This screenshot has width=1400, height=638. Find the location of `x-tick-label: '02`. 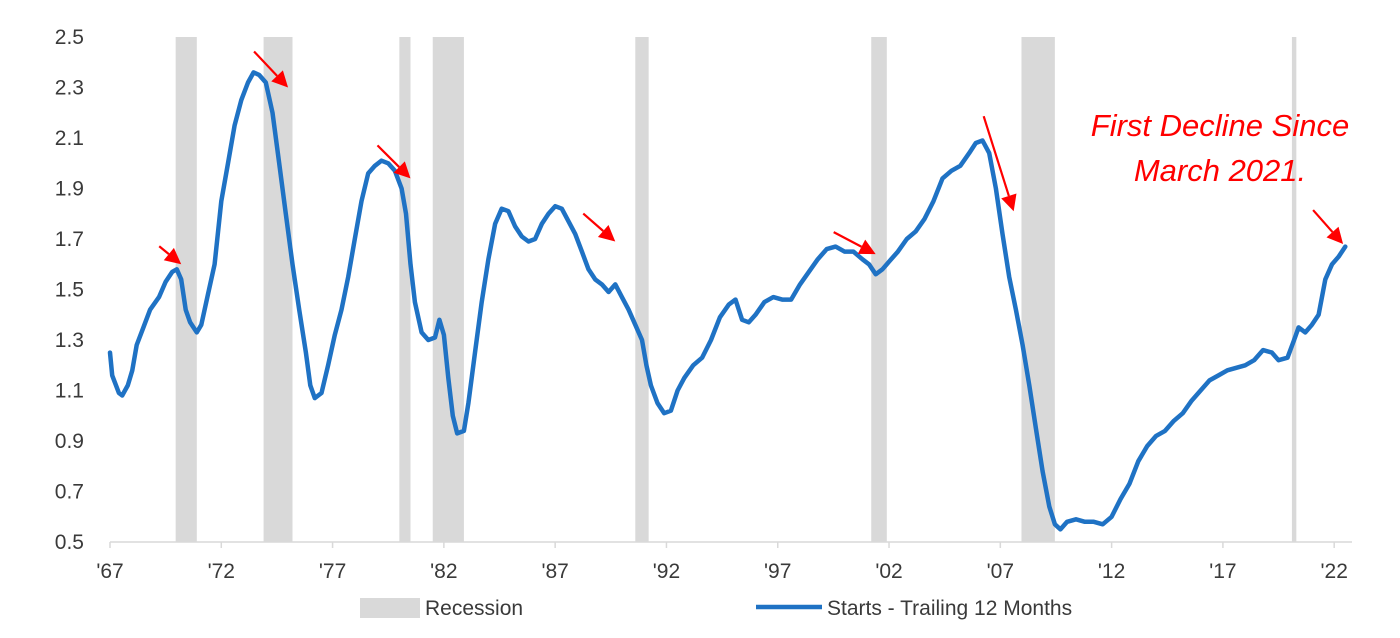

x-tick-label: '02 is located at coordinates (888, 571).